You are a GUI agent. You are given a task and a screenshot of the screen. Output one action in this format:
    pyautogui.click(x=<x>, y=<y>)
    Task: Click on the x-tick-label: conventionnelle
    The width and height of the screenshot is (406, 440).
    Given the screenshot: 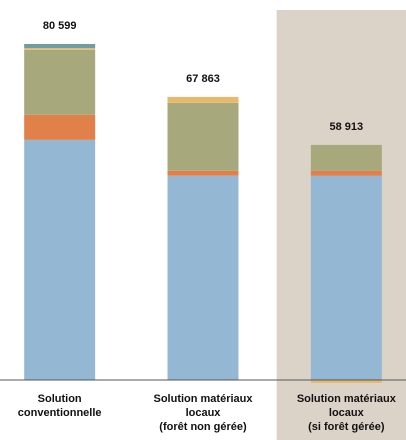 What is the action you would take?
    pyautogui.click(x=60, y=413)
    